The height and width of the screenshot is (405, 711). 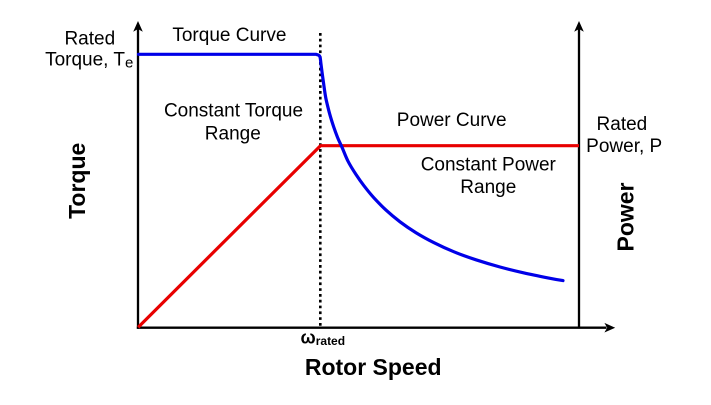 I want to click on svg-text: Torque, so click(x=77, y=181).